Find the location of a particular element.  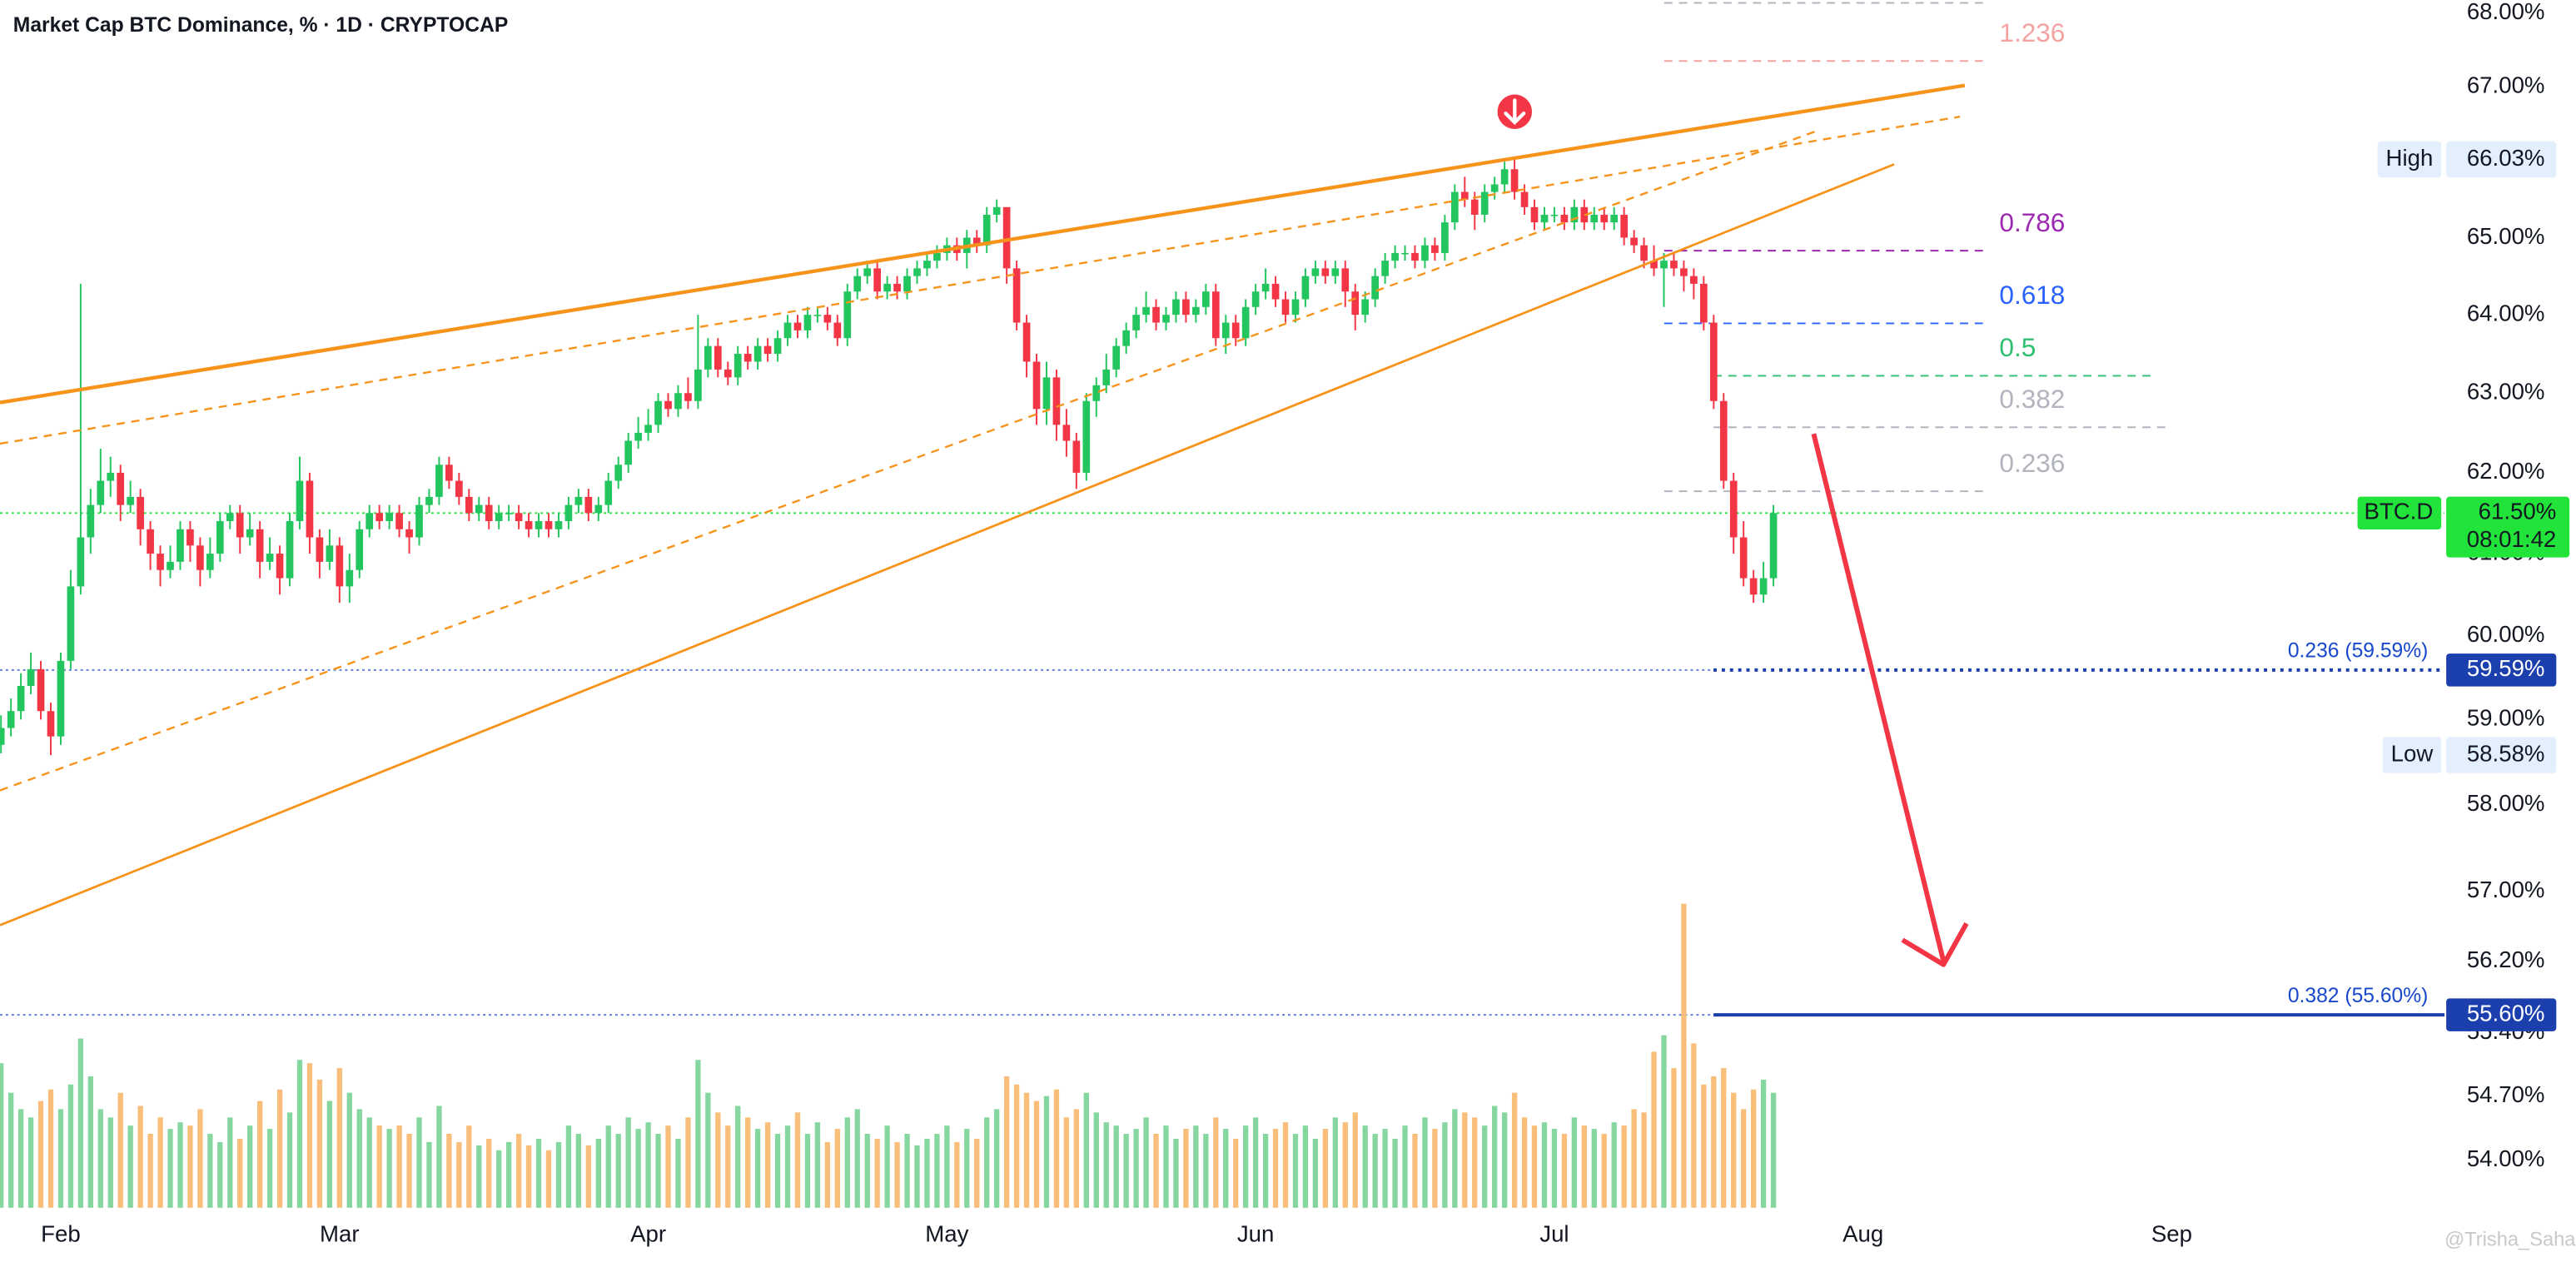

last-price-label-box is located at coordinates (2399, 513).